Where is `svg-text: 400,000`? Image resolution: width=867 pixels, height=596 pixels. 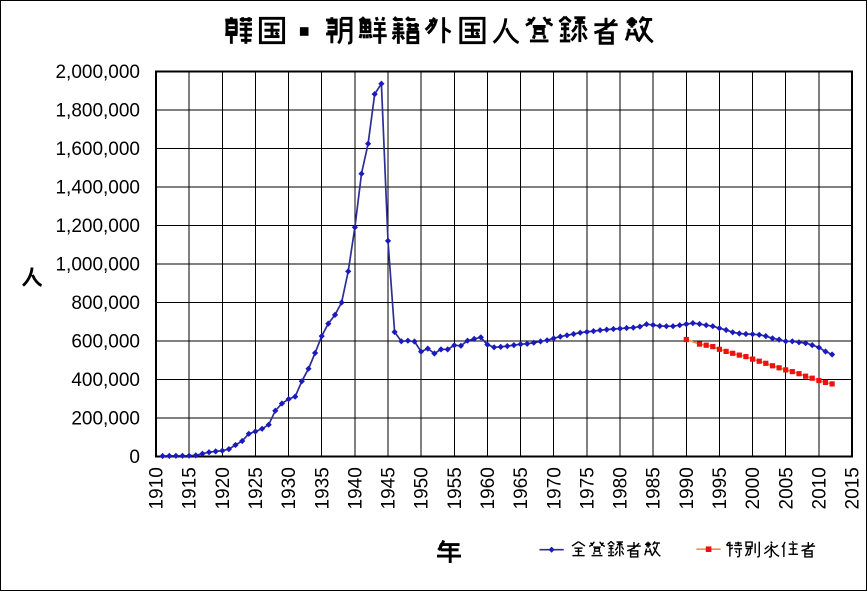 svg-text: 400,000 is located at coordinates (105, 380).